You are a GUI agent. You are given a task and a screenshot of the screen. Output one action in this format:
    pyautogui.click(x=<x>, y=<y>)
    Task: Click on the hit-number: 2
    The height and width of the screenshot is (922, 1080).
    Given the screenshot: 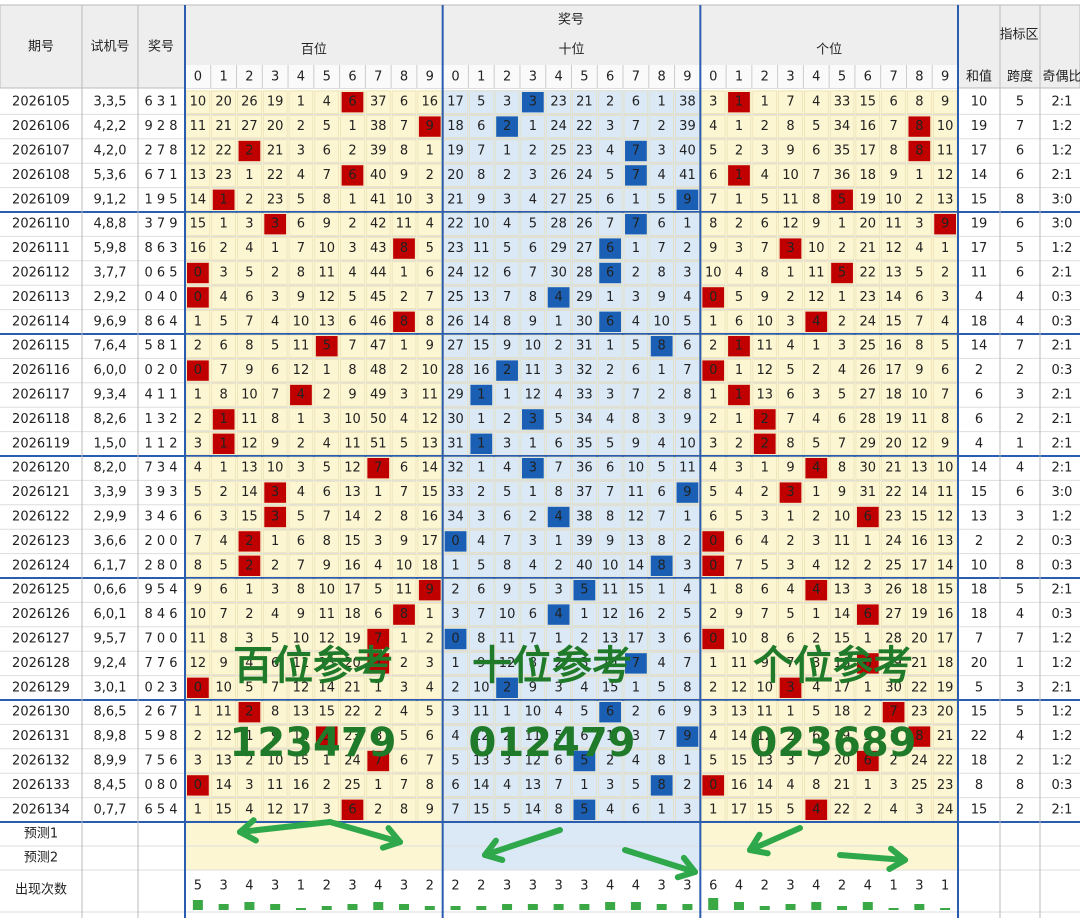 What is the action you would take?
    pyautogui.click(x=507, y=370)
    